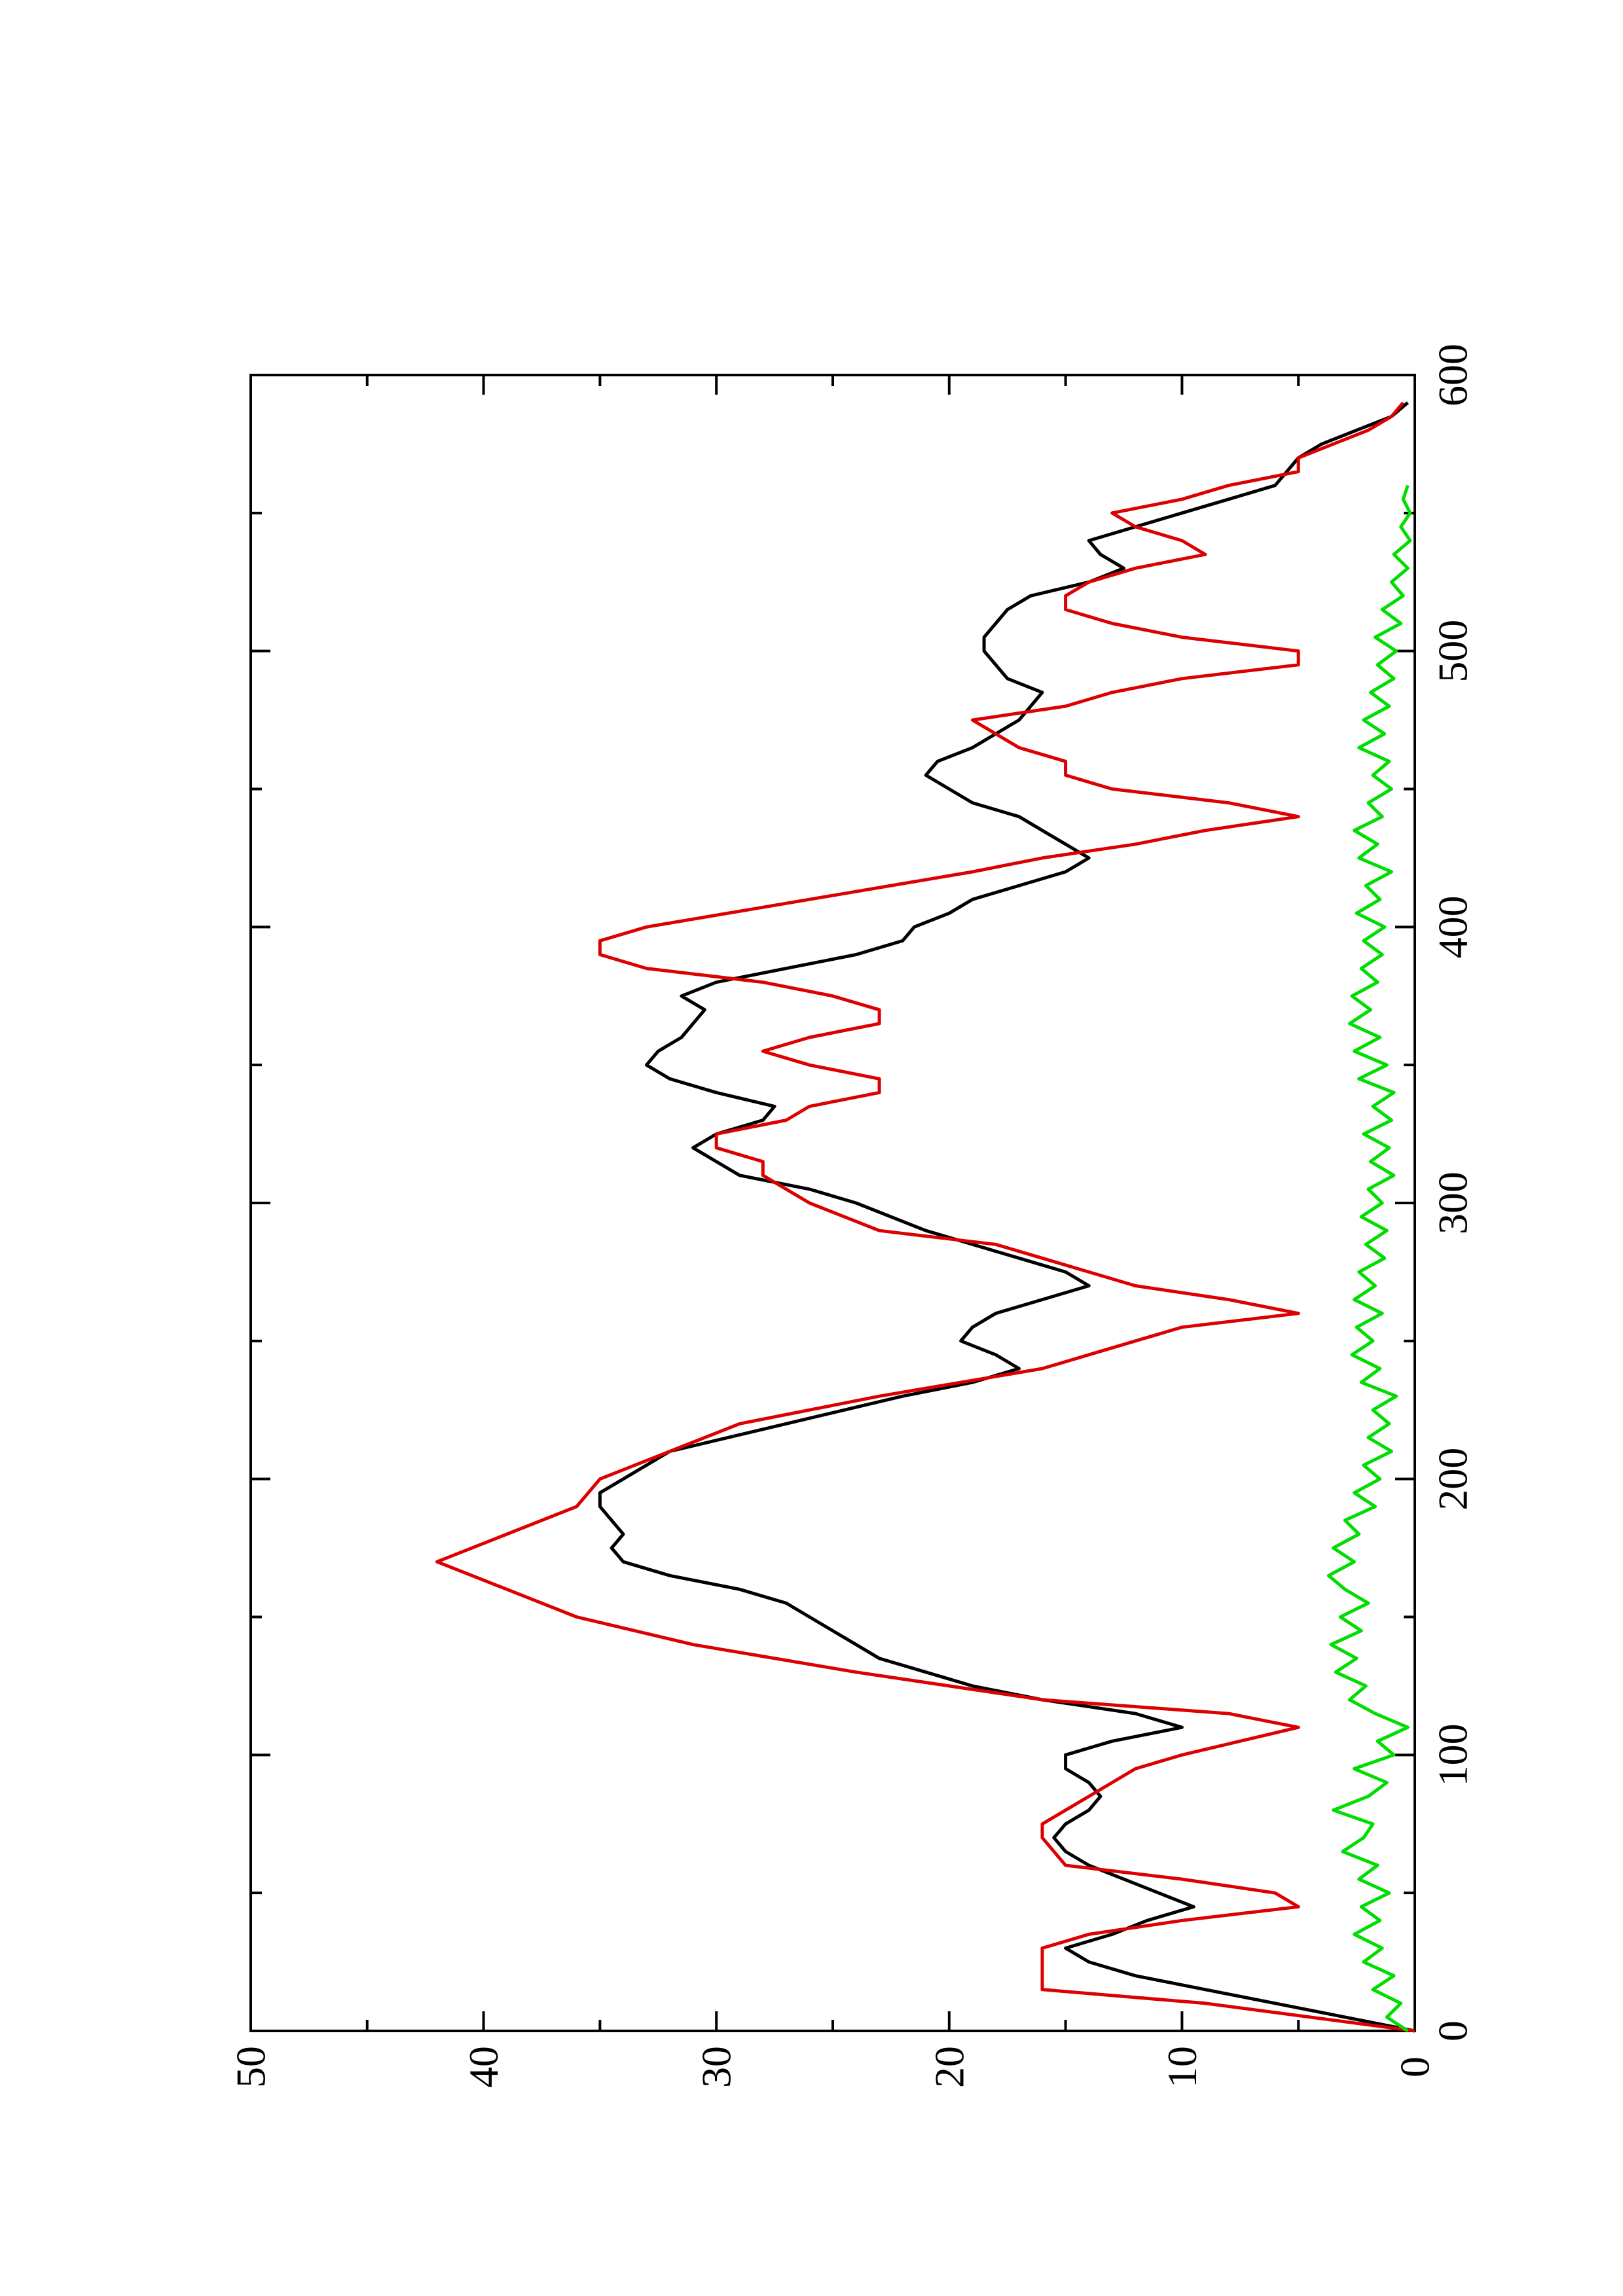 This screenshot has height=2296, width=1623. Describe the element at coordinates (1415, 2066) in the screenshot. I see `y-tick-label: 0` at that location.